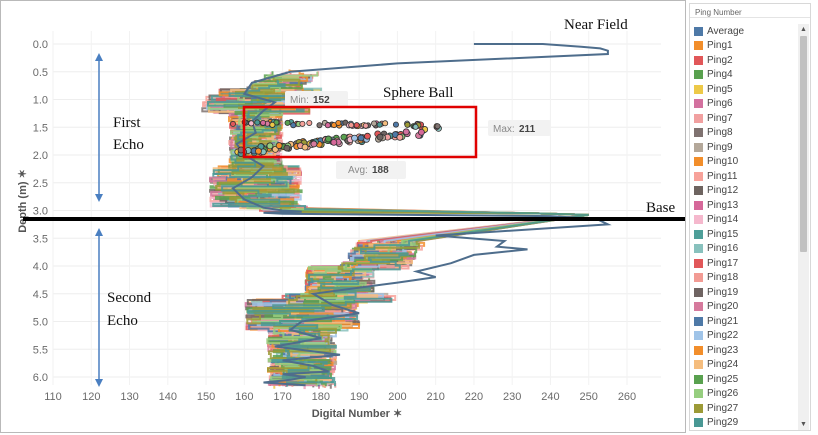  Describe the element at coordinates (744, 394) in the screenshot. I see `legend-item-ping26: Ping26` at that location.